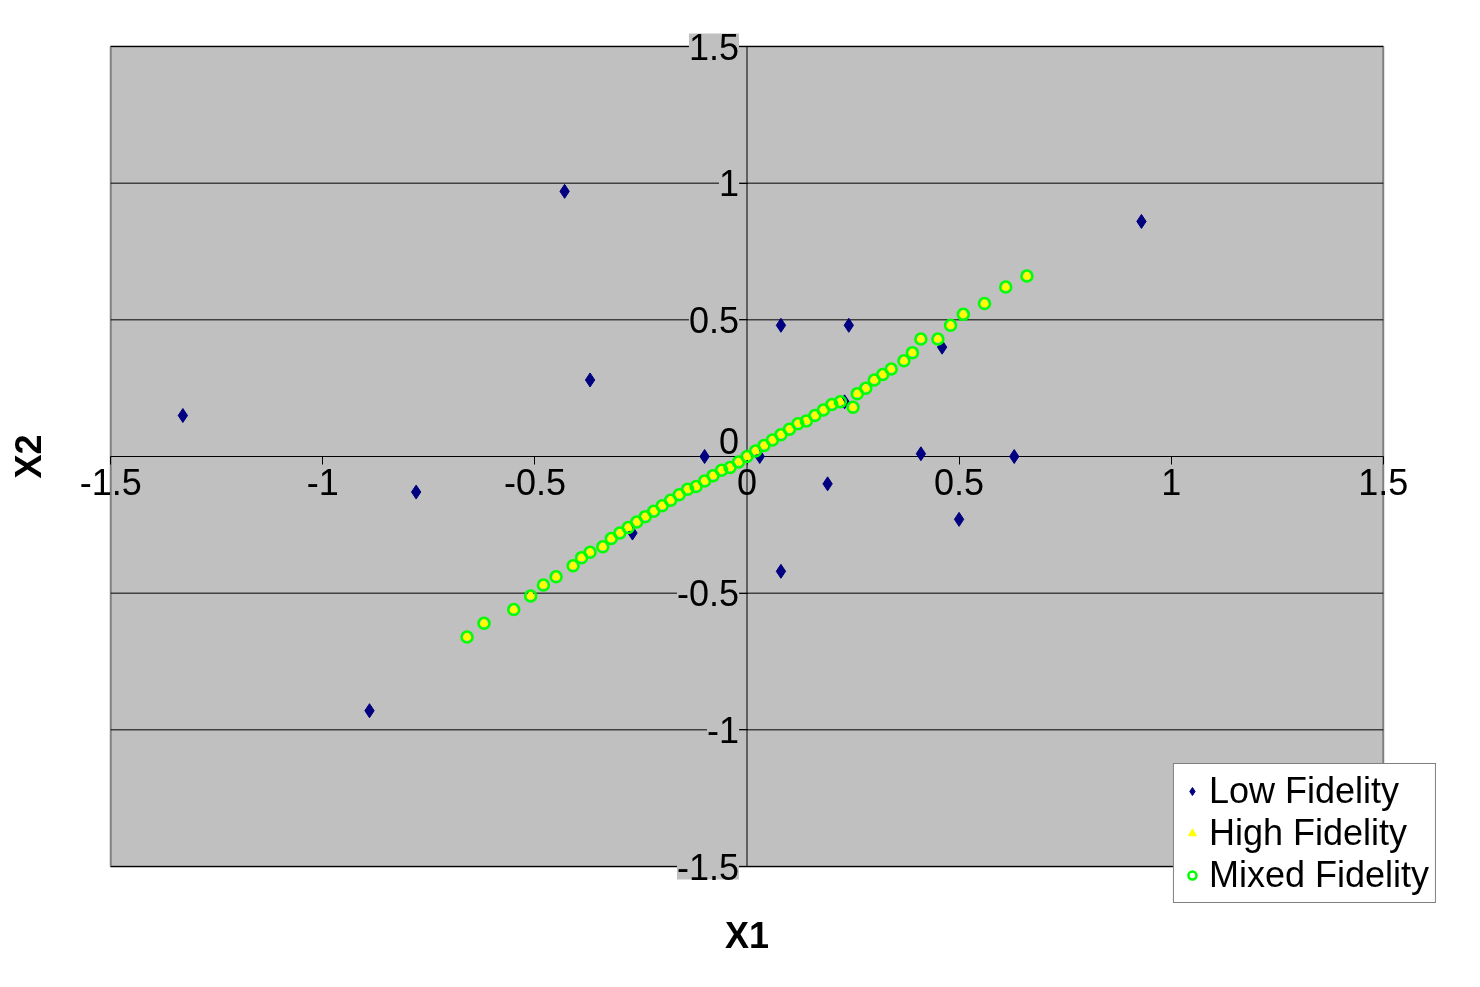 This screenshot has width=1480, height=987. I want to click on y-tick-label: -1, so click(723, 730).